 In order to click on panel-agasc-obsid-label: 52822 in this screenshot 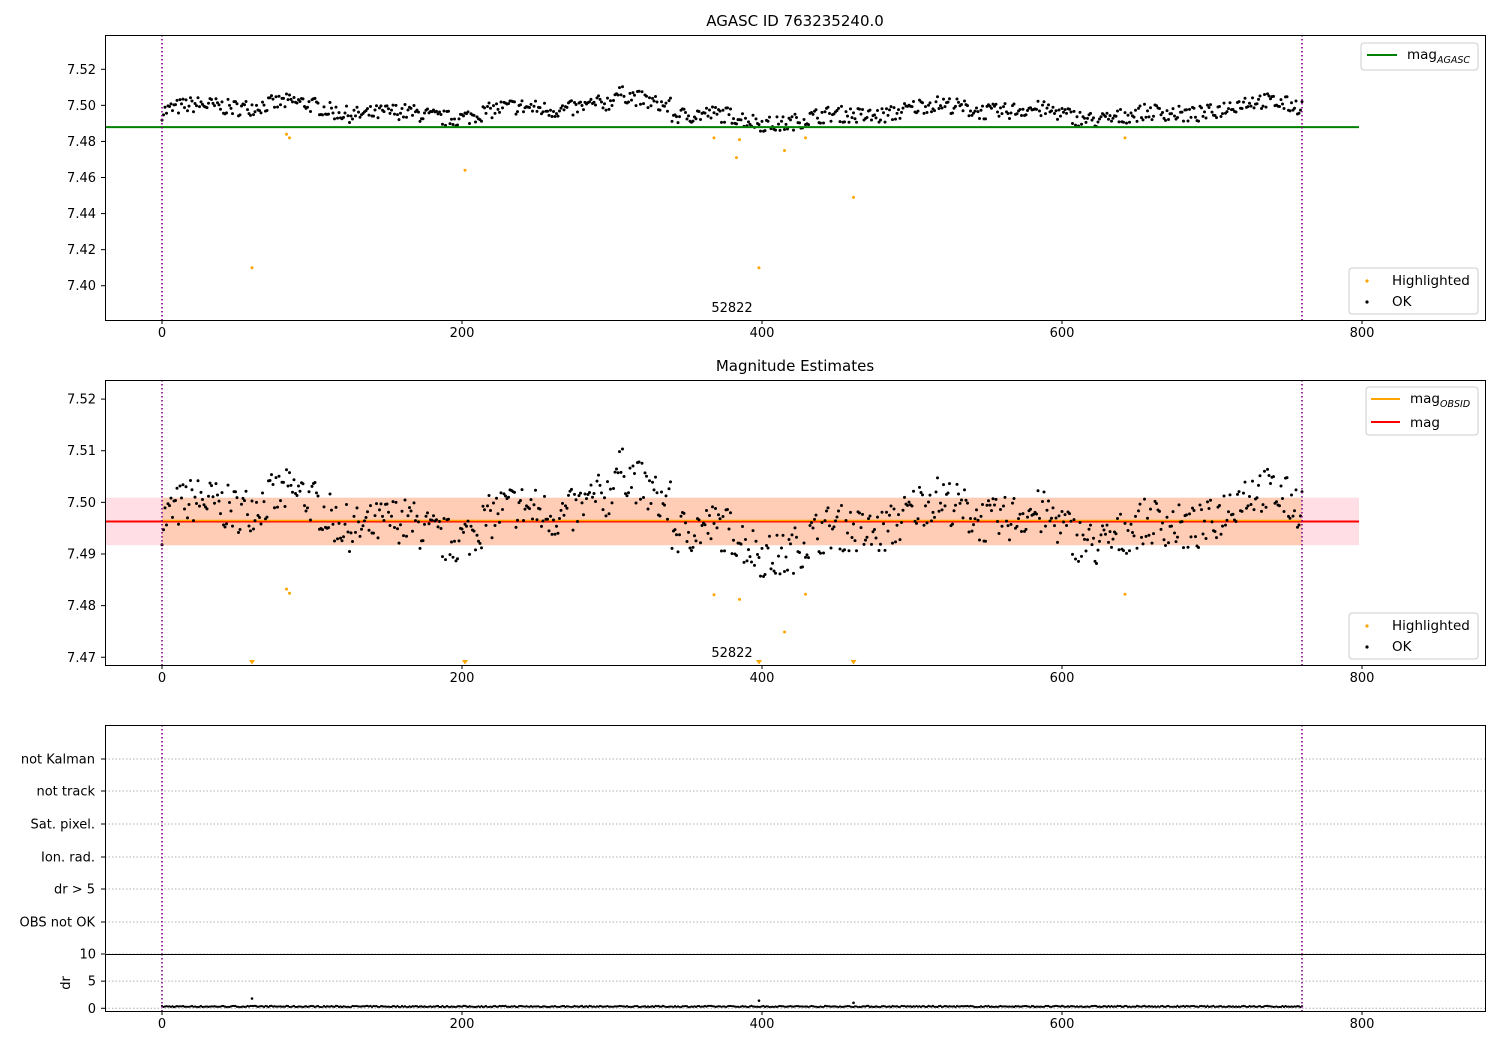, I will do `click(731, 308)`.